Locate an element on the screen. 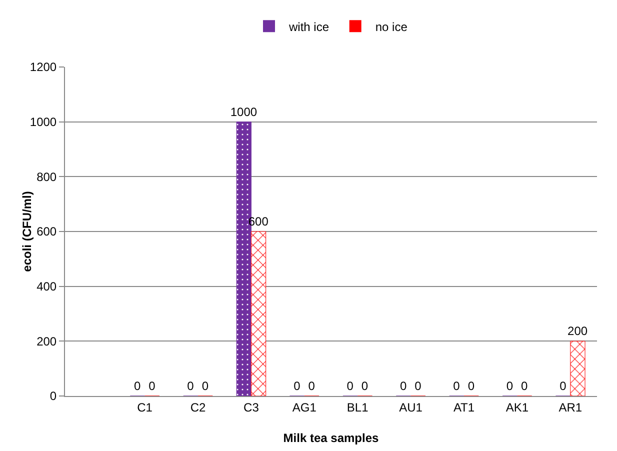 The width and height of the screenshot is (617, 451). legend-label: no ice is located at coordinates (391, 27).